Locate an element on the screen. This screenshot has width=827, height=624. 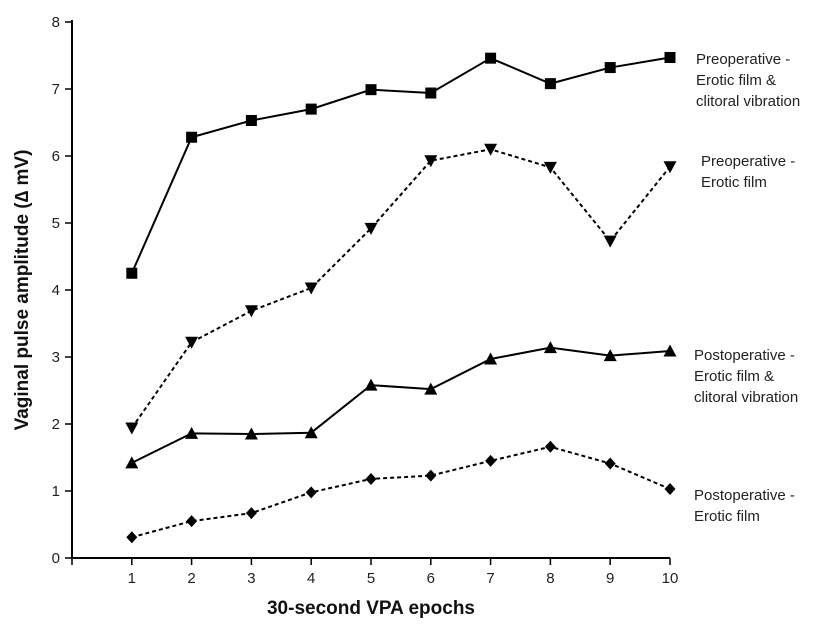
y-tick-label: 8 is located at coordinates (56, 22).